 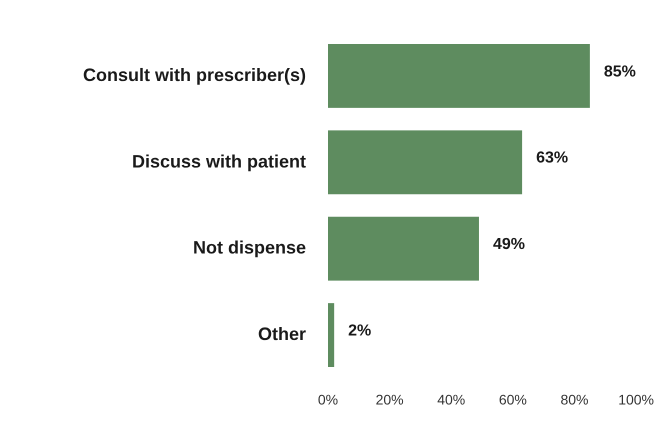 I want to click on x-tick-label: 80%, so click(x=574, y=399).